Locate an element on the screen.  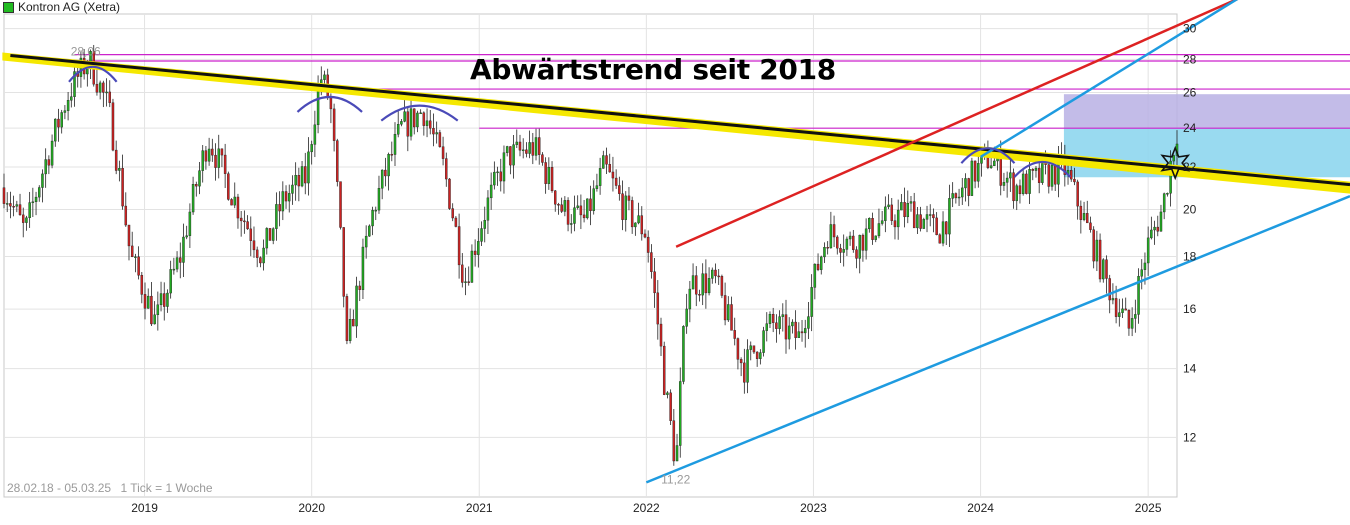
x-tick-label: 2025 is located at coordinates (1148, 508).